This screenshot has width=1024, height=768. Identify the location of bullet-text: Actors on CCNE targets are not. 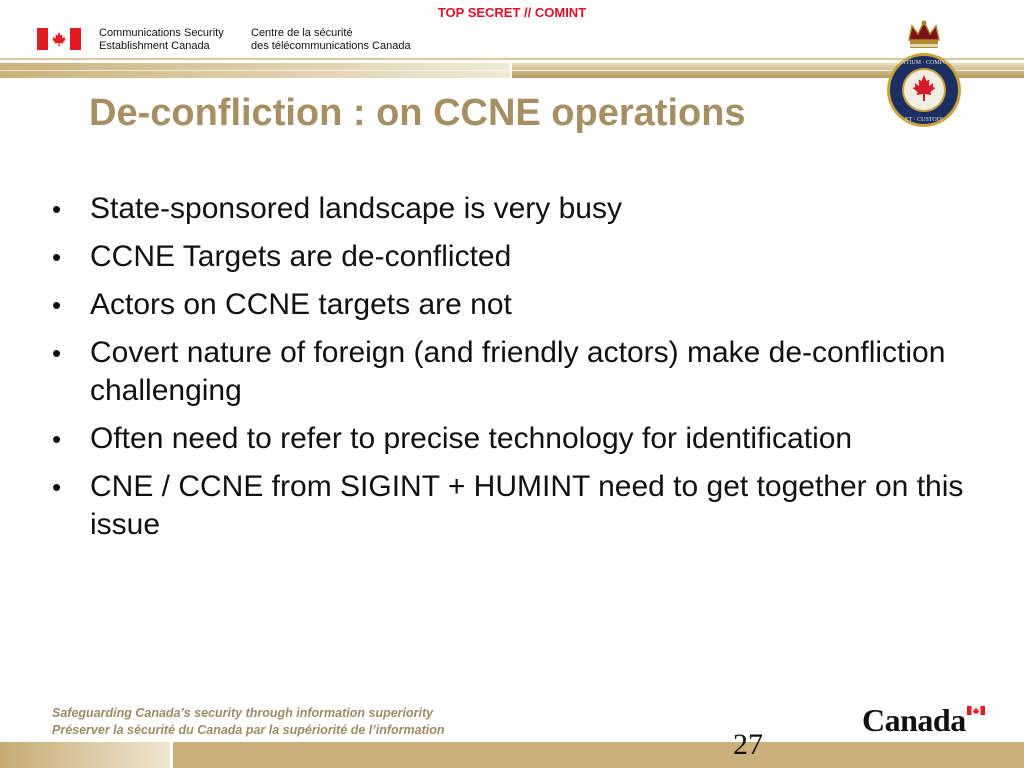
(301, 304).